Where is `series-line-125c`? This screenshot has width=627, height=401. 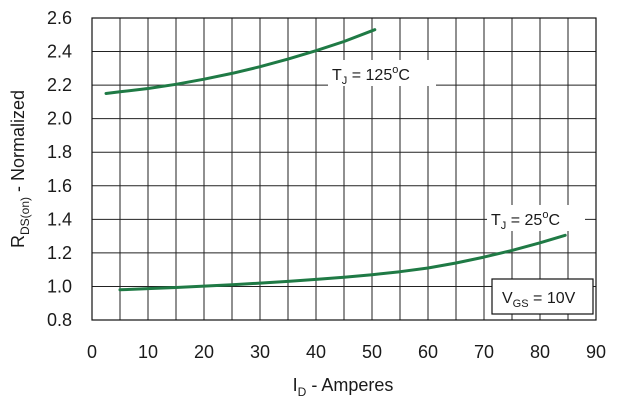
series-line-125c is located at coordinates (240, 61).